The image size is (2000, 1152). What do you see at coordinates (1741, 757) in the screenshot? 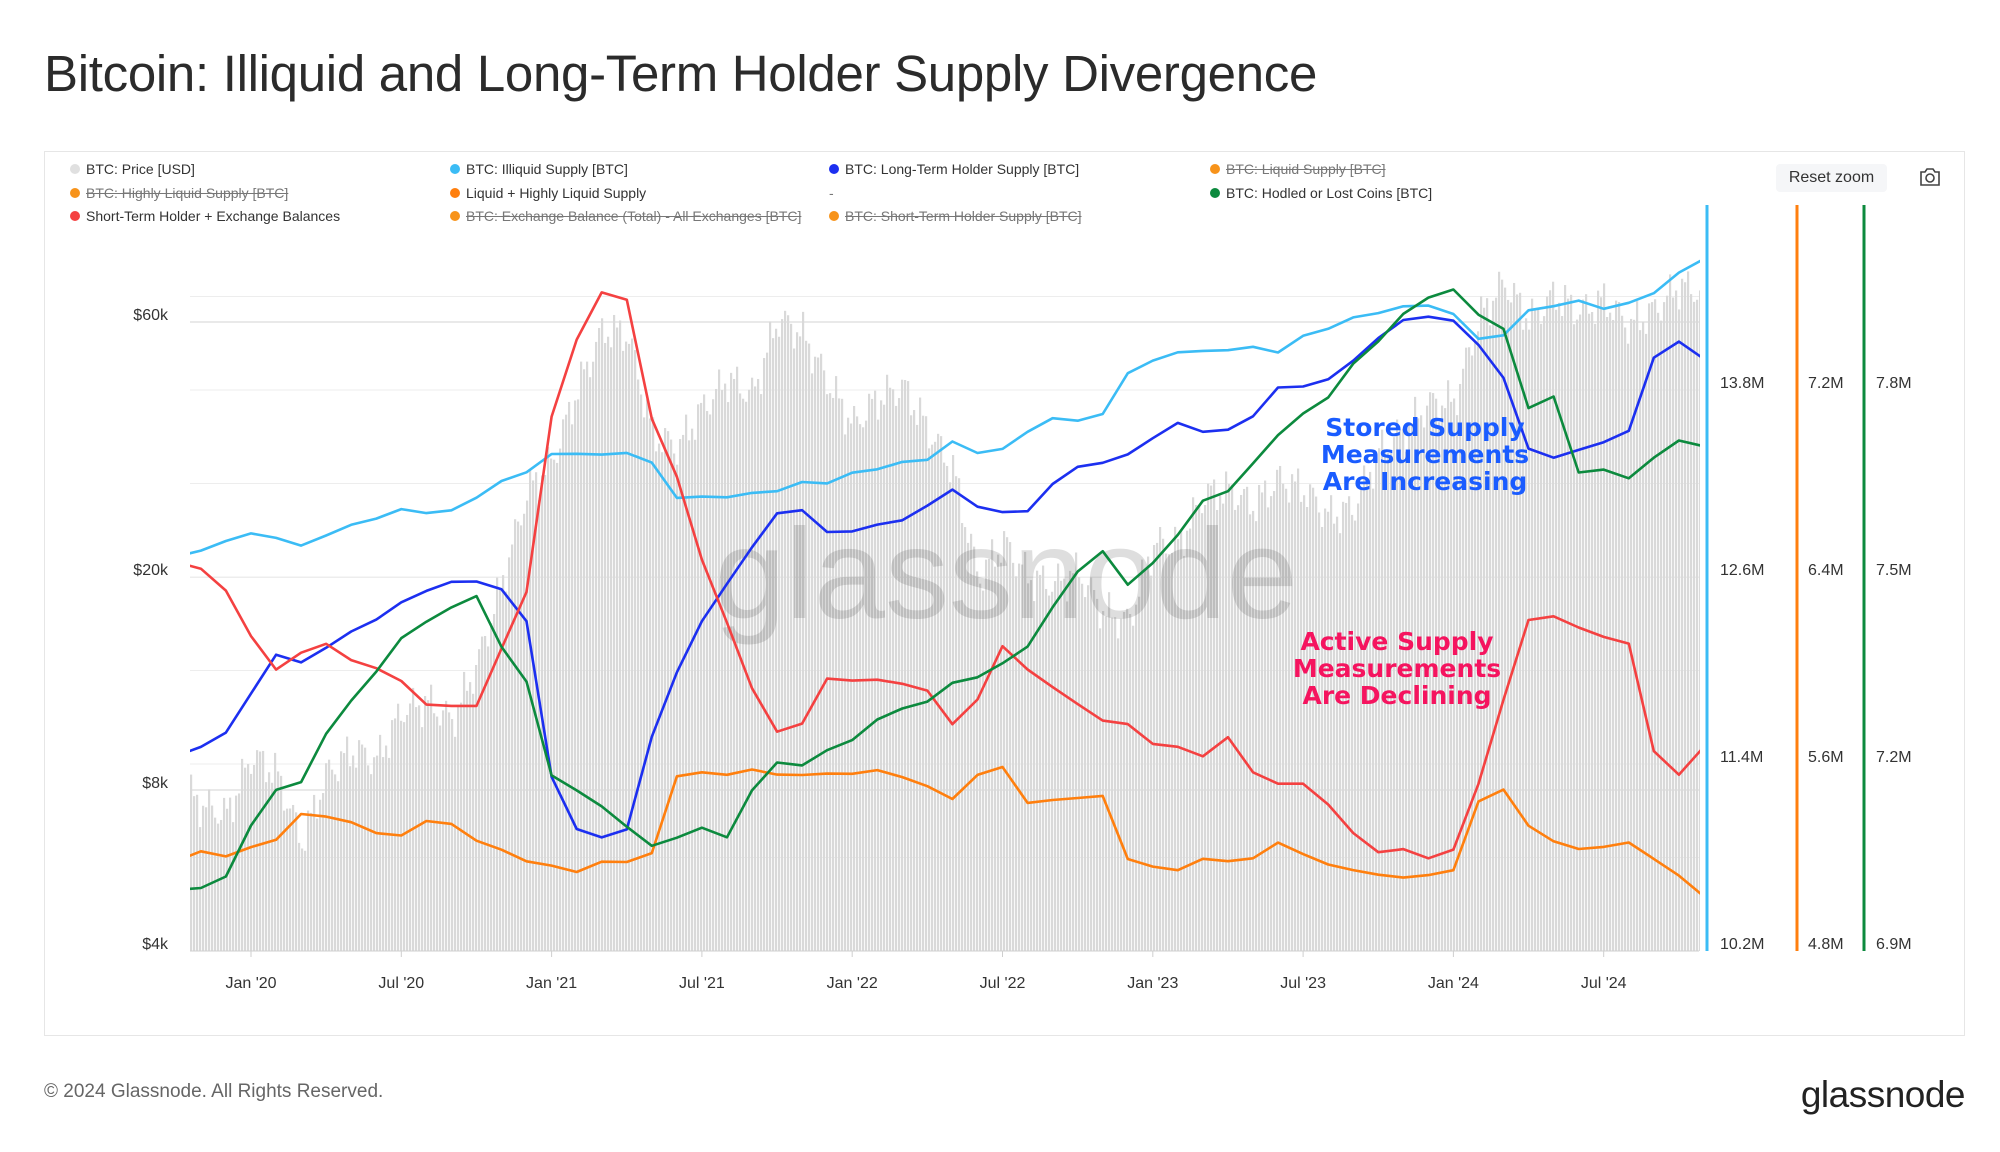
I see `supply-tick-label: 11.4M` at bounding box center [1741, 757].